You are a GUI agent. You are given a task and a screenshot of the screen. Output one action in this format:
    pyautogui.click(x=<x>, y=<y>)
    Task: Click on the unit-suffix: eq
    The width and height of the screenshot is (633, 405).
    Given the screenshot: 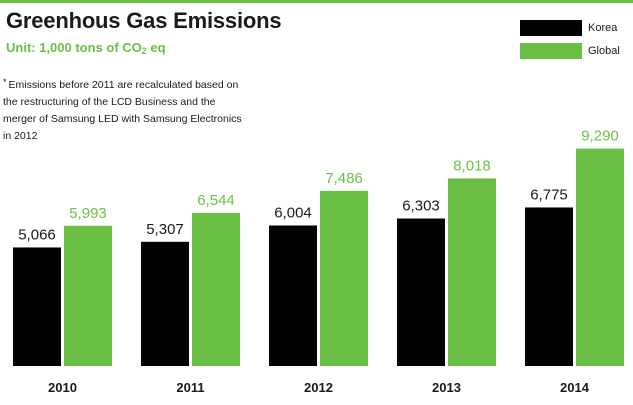 What is the action you would take?
    pyautogui.click(x=156, y=47)
    